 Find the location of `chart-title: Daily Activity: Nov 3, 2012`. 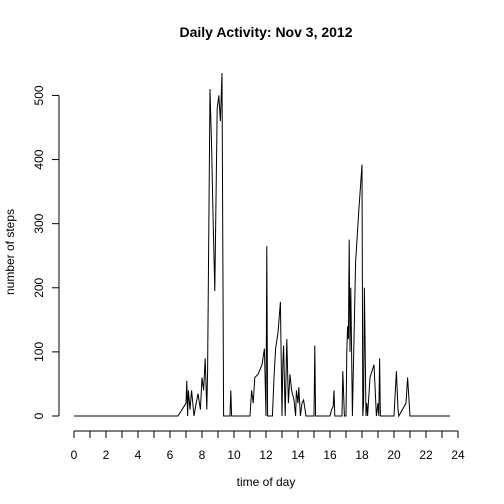

chart-title: Daily Activity: Nov 3, 2012 is located at coordinates (265, 32).